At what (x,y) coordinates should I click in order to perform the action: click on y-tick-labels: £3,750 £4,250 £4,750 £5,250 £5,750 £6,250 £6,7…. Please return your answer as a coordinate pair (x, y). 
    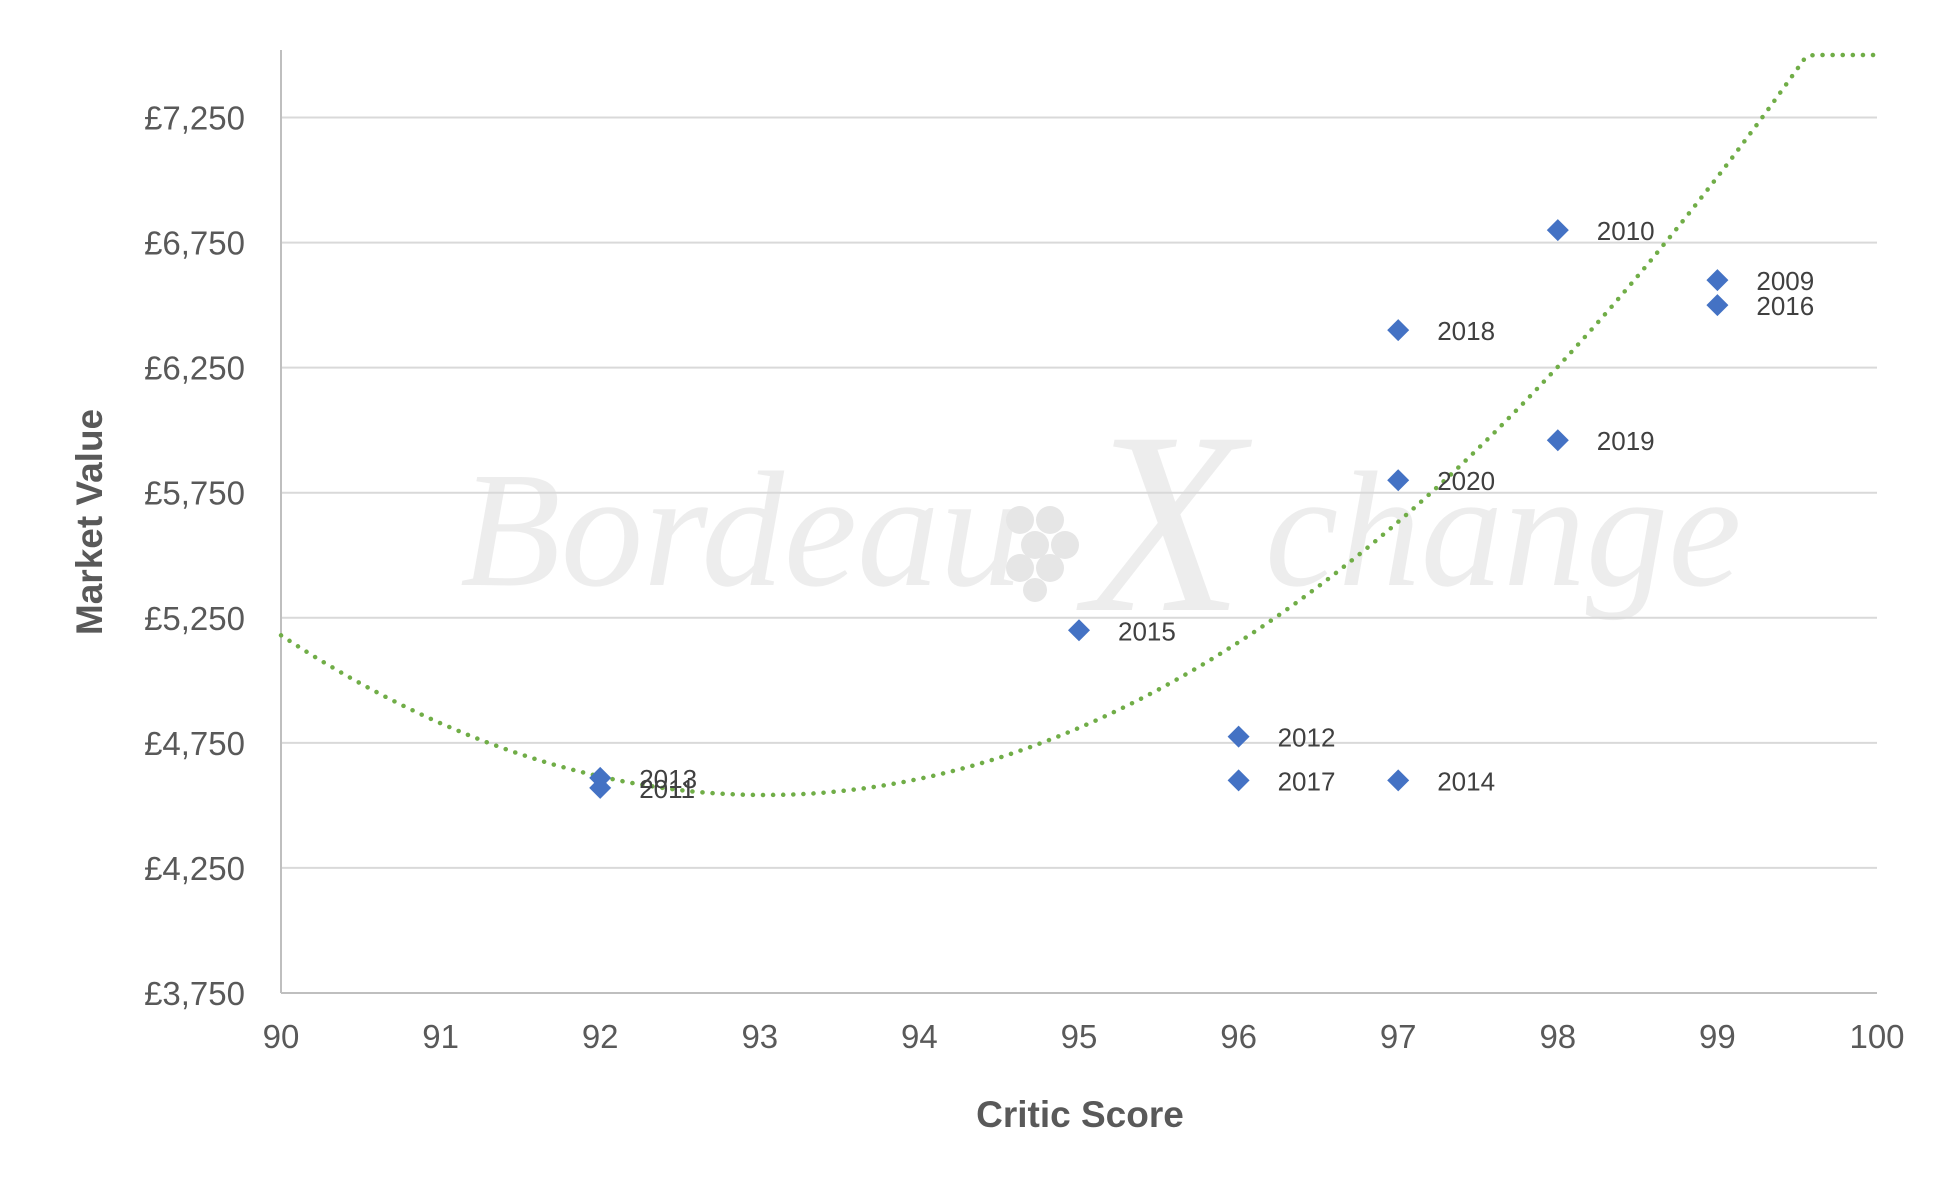
    Looking at the image, I should click on (194, 556).